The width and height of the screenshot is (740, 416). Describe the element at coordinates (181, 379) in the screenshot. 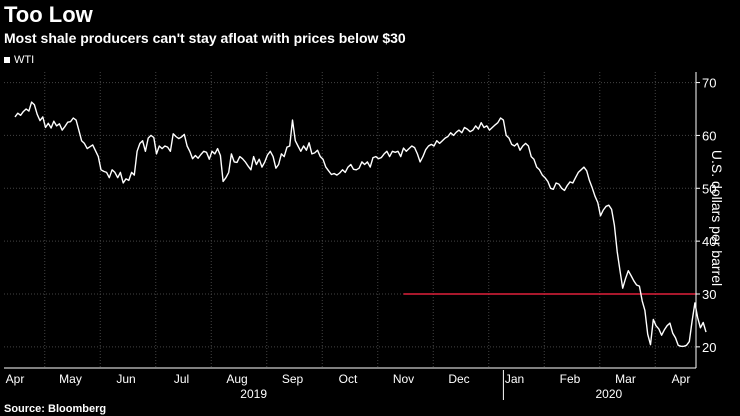

I see `x-tick-label-3: Jul` at that location.